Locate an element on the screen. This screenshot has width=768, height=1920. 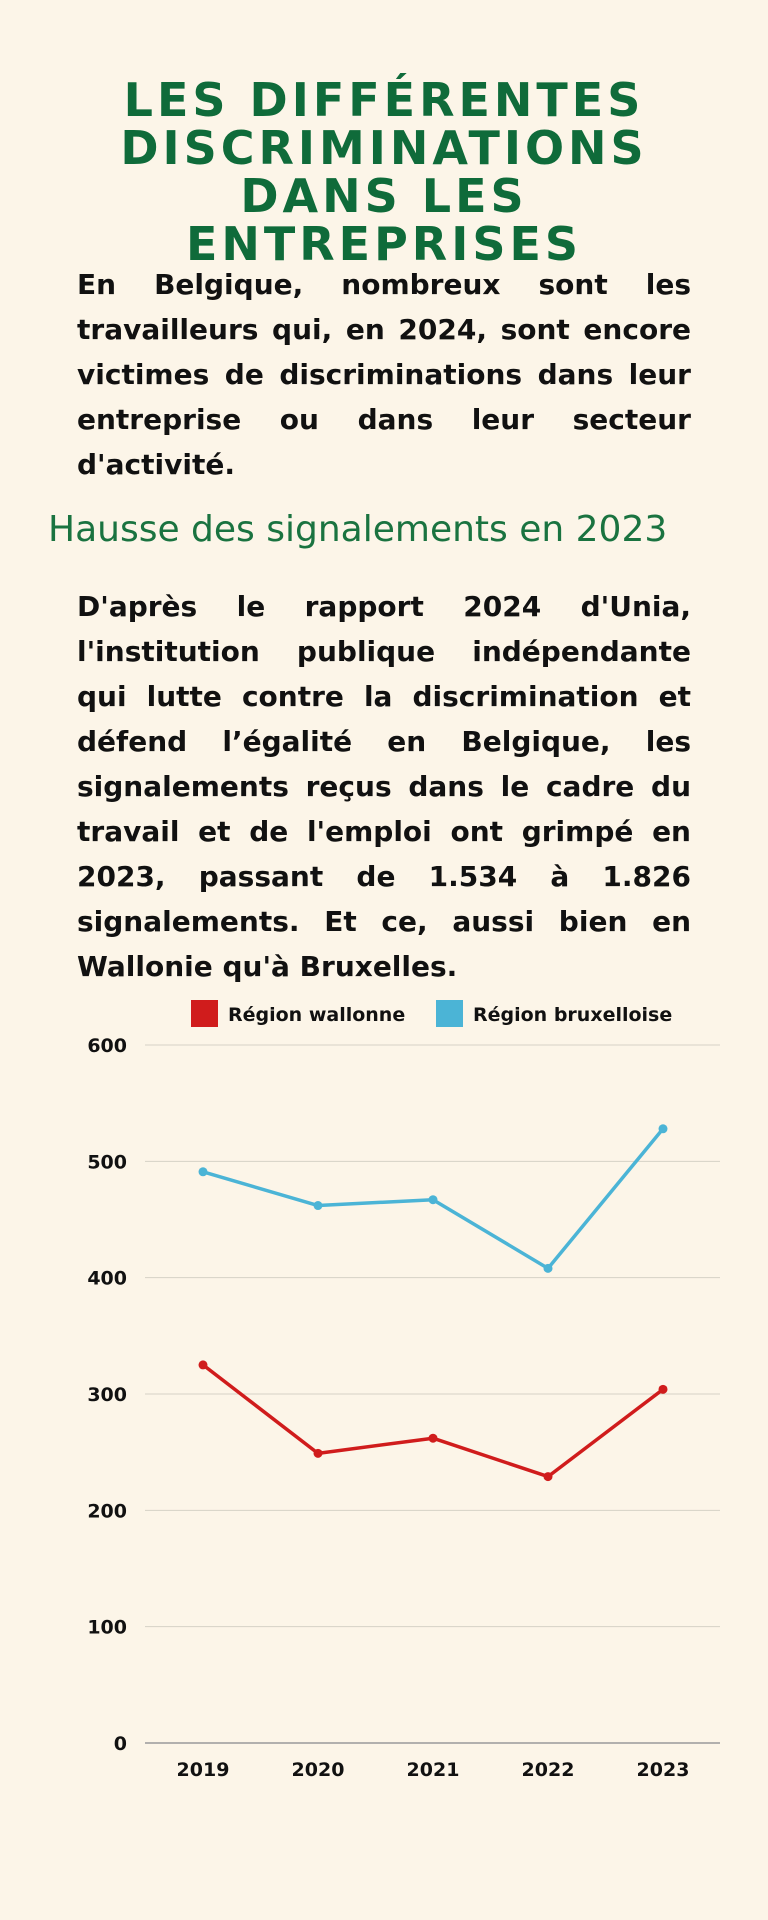
y-tick-label: 100 is located at coordinates (107, 1628).